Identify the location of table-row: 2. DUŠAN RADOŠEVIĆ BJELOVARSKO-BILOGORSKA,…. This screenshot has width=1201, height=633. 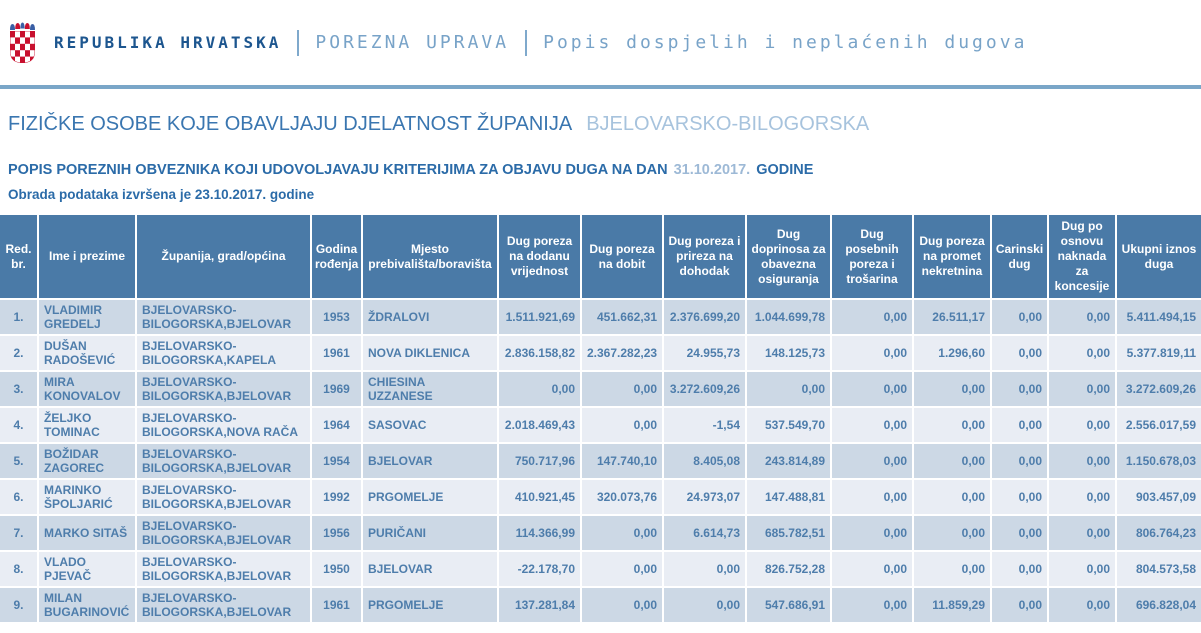
(600, 353).